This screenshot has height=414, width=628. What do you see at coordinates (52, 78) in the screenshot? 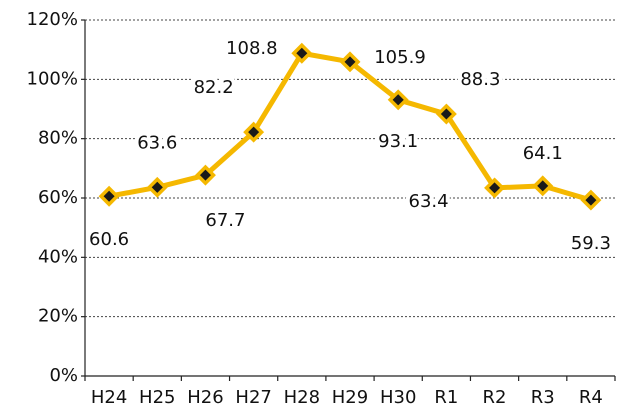
I see `y-tick-label: 100%` at bounding box center [52, 78].